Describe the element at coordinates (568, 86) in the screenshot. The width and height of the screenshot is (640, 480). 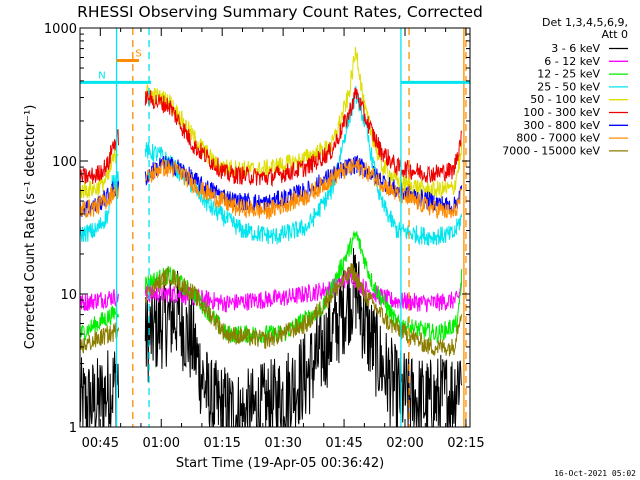
I see `legend-item: 25 - 50 keV` at that location.